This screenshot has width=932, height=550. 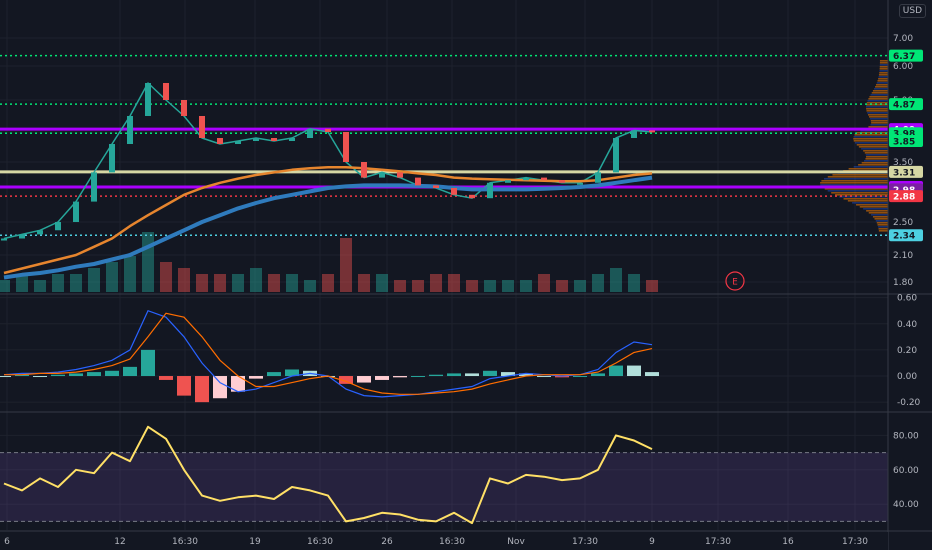 I want to click on earnings-marker, so click(x=735, y=281).